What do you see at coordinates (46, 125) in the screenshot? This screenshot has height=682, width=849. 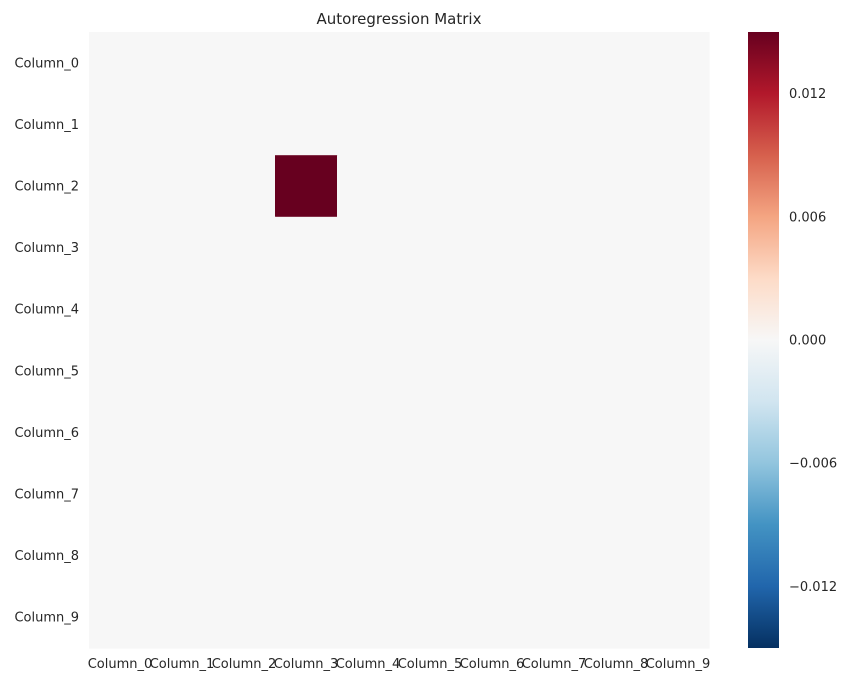 I see `row-tick-label: Column_1` at bounding box center [46, 125].